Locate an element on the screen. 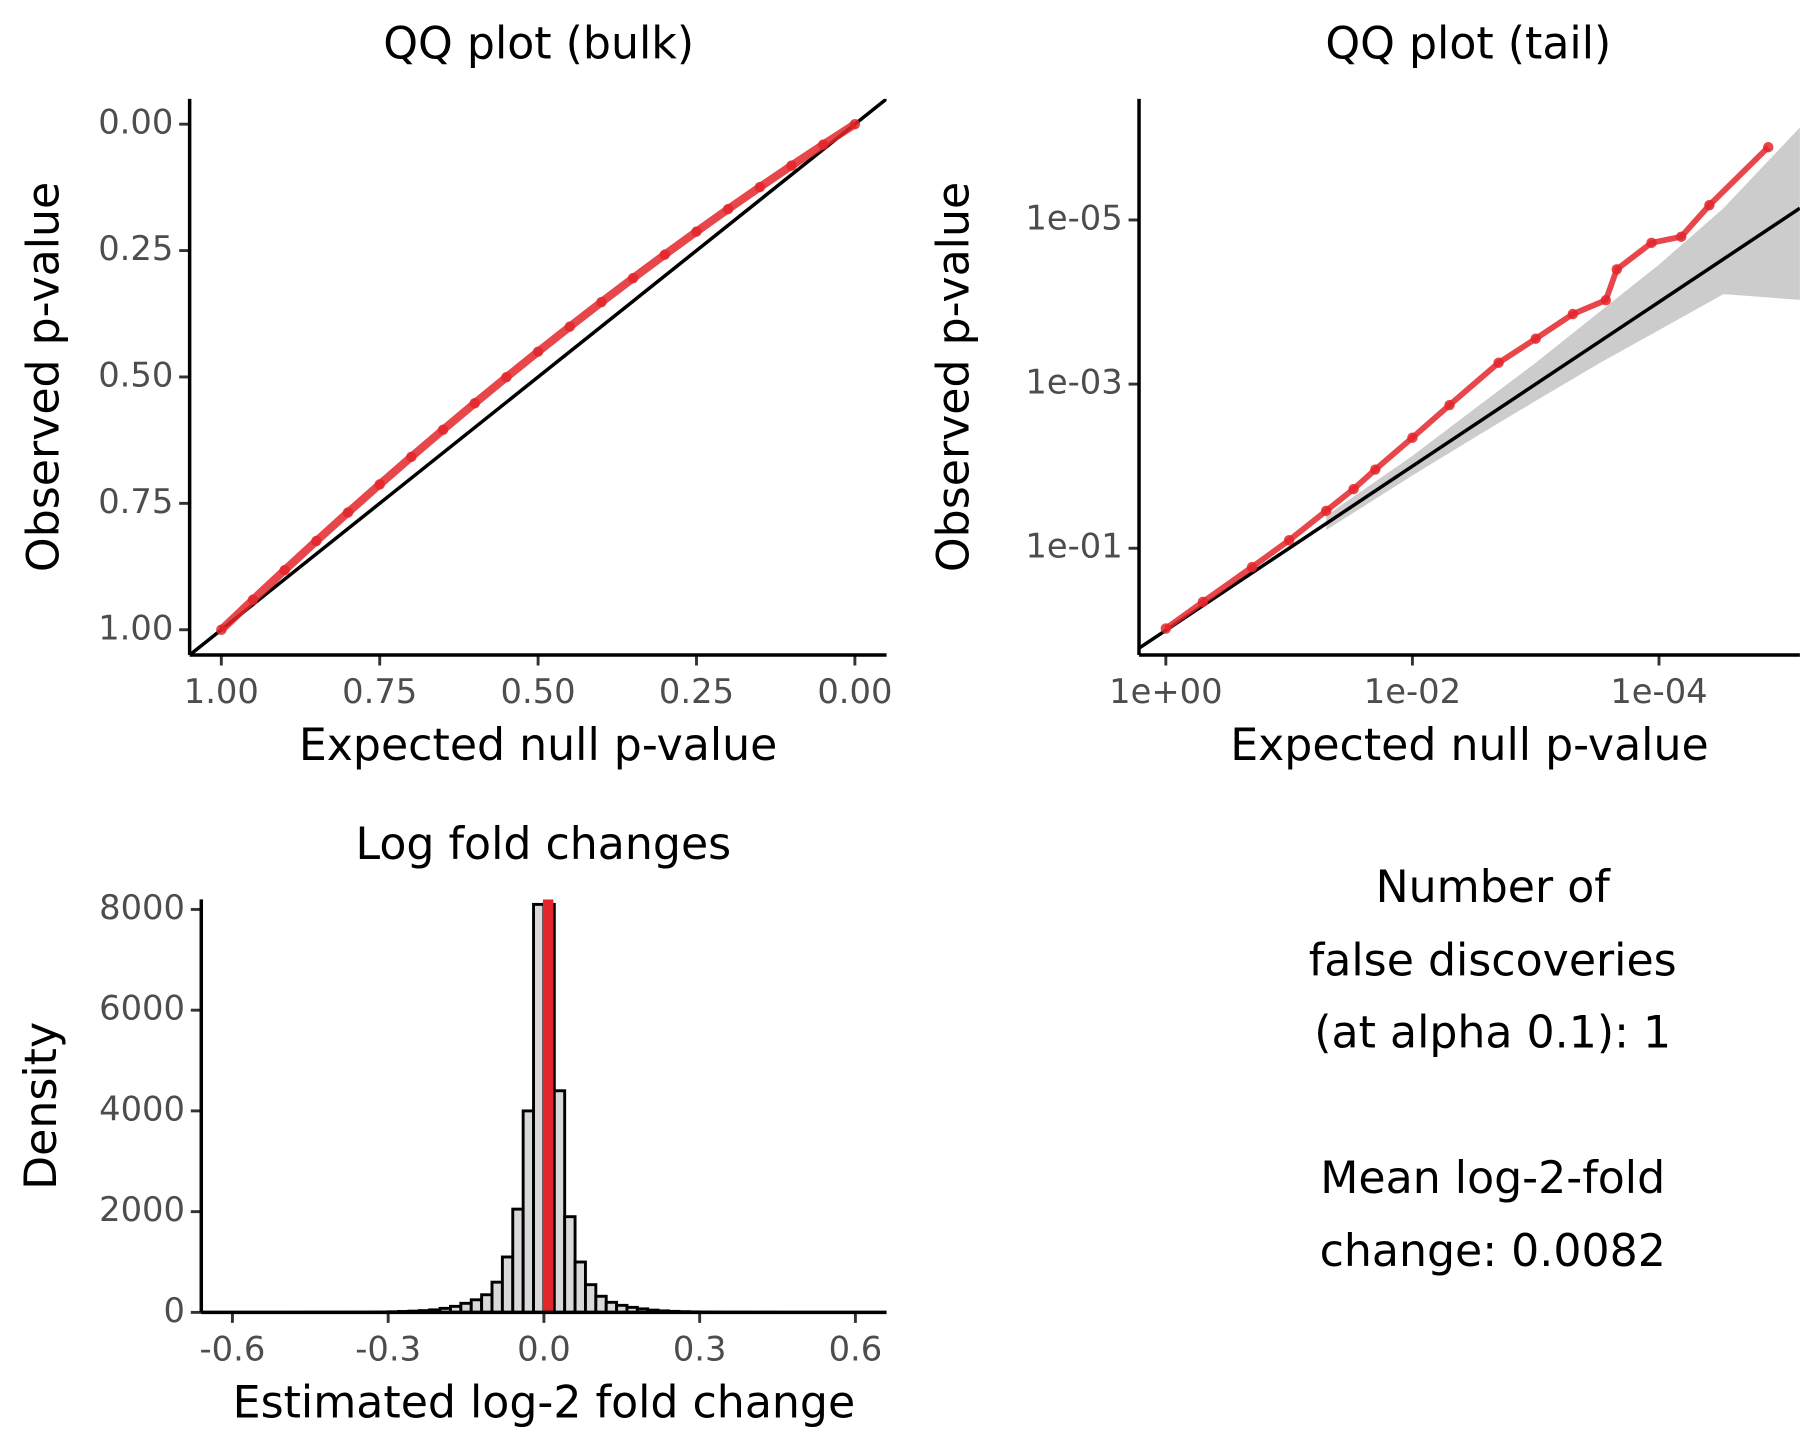 This screenshot has width=1815, height=1452. chart-title: QQ plot (bulk) is located at coordinates (538, 44).